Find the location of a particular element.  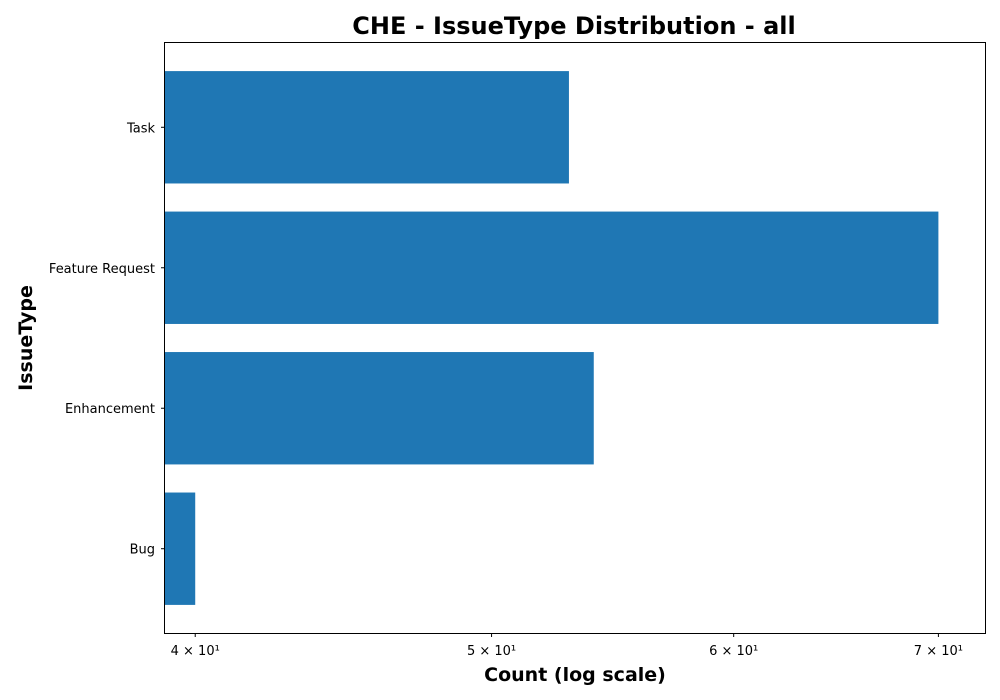

x-tick-label: 4 × 10¹ is located at coordinates (195, 651).